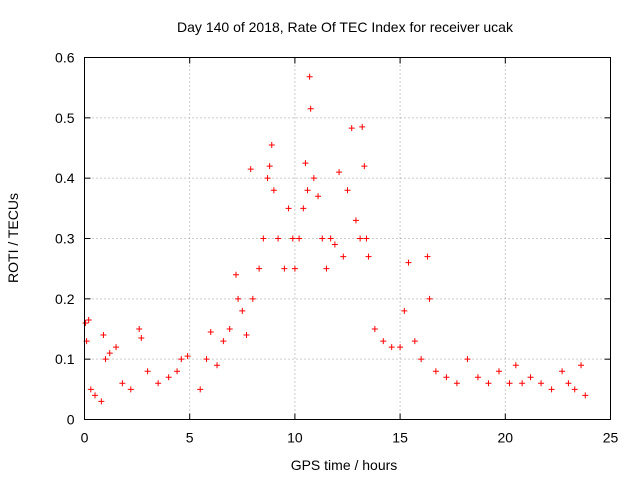 This screenshot has width=640, height=480. What do you see at coordinates (65, 239) in the screenshot?
I see `y-tick-label: 0.3` at bounding box center [65, 239].